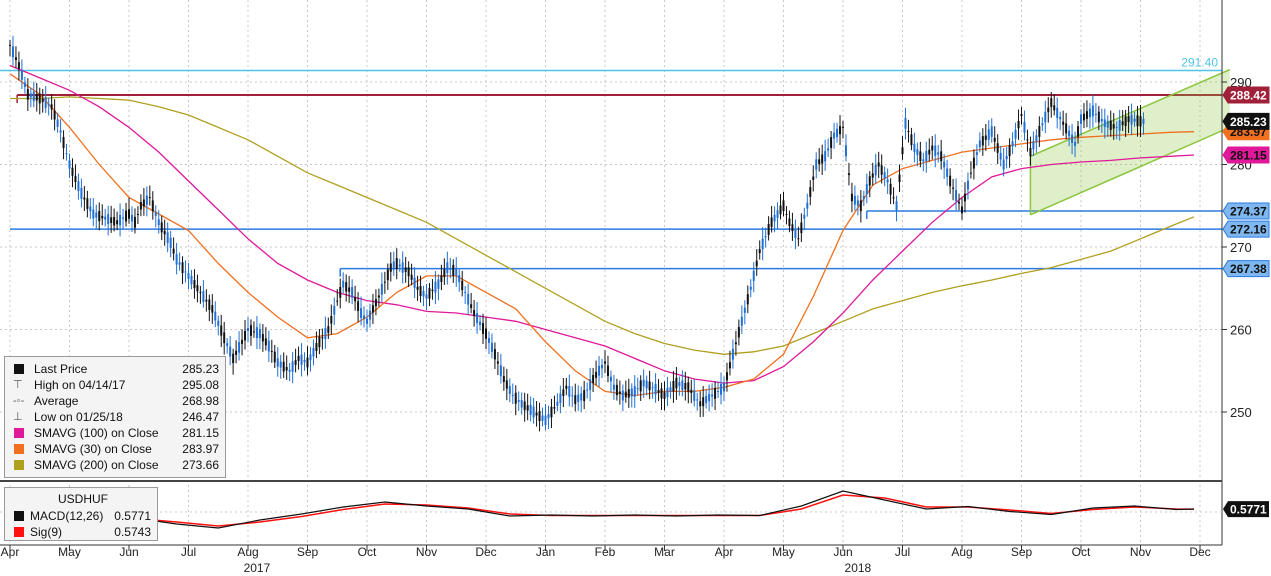 This screenshot has height=576, width=1271. What do you see at coordinates (367, 552) in the screenshot?
I see `x-tick-label: Oct` at bounding box center [367, 552].